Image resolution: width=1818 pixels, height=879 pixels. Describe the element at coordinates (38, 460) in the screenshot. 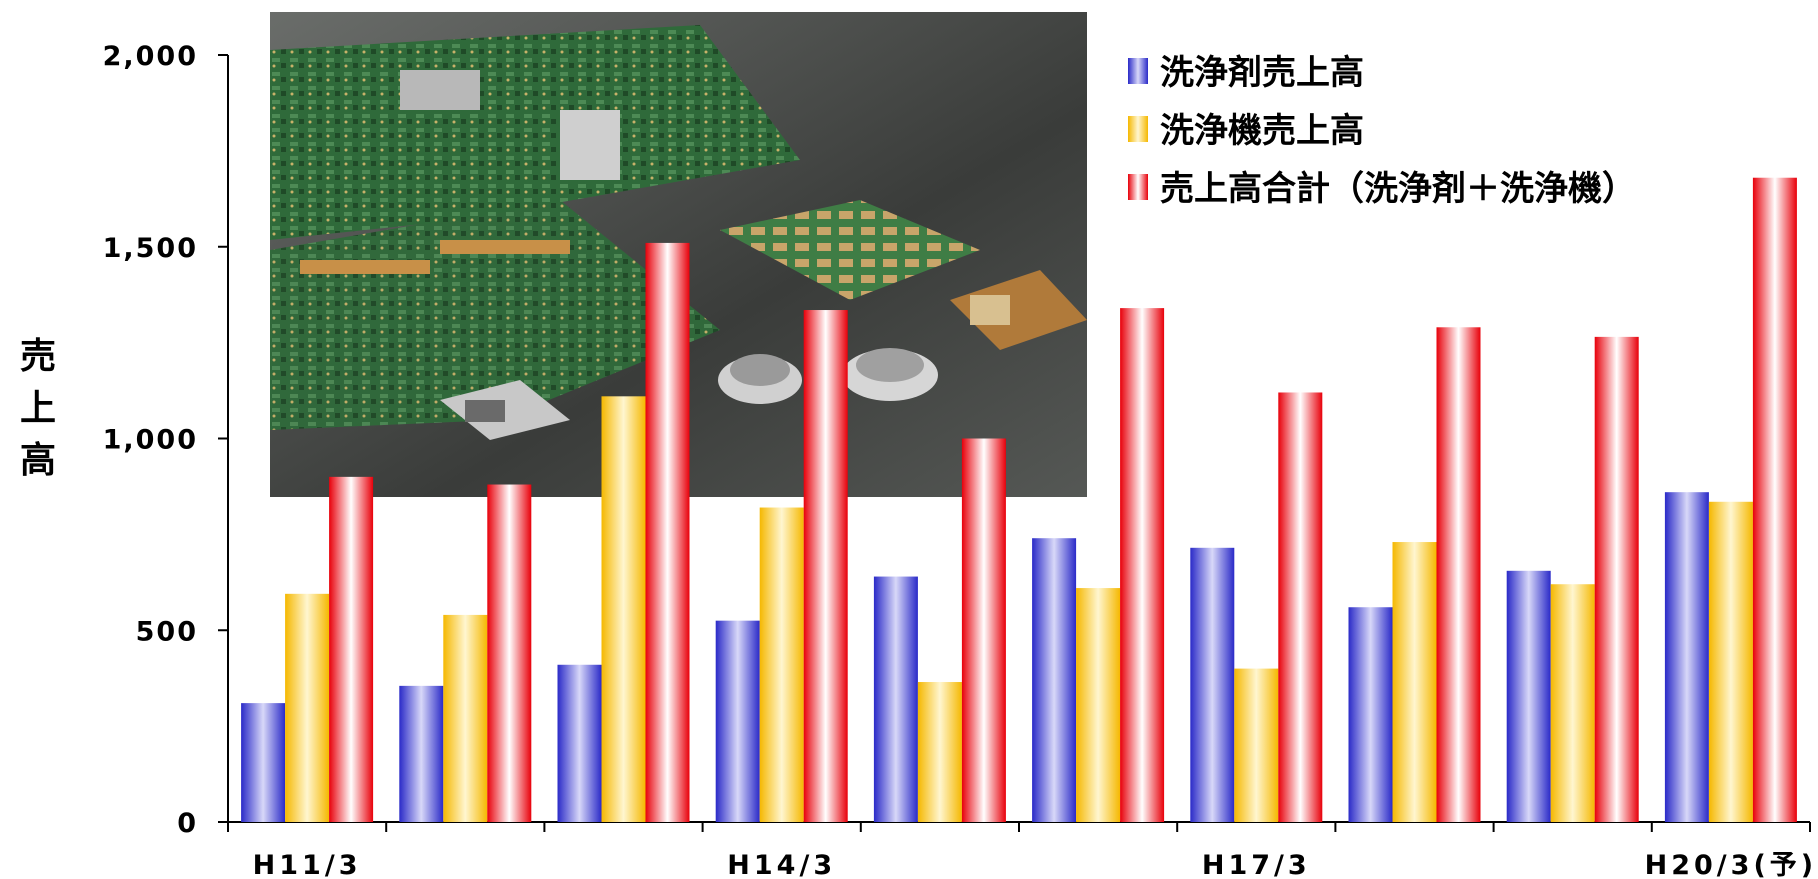

I see `y-axis-label-char-3: 高` at that location.